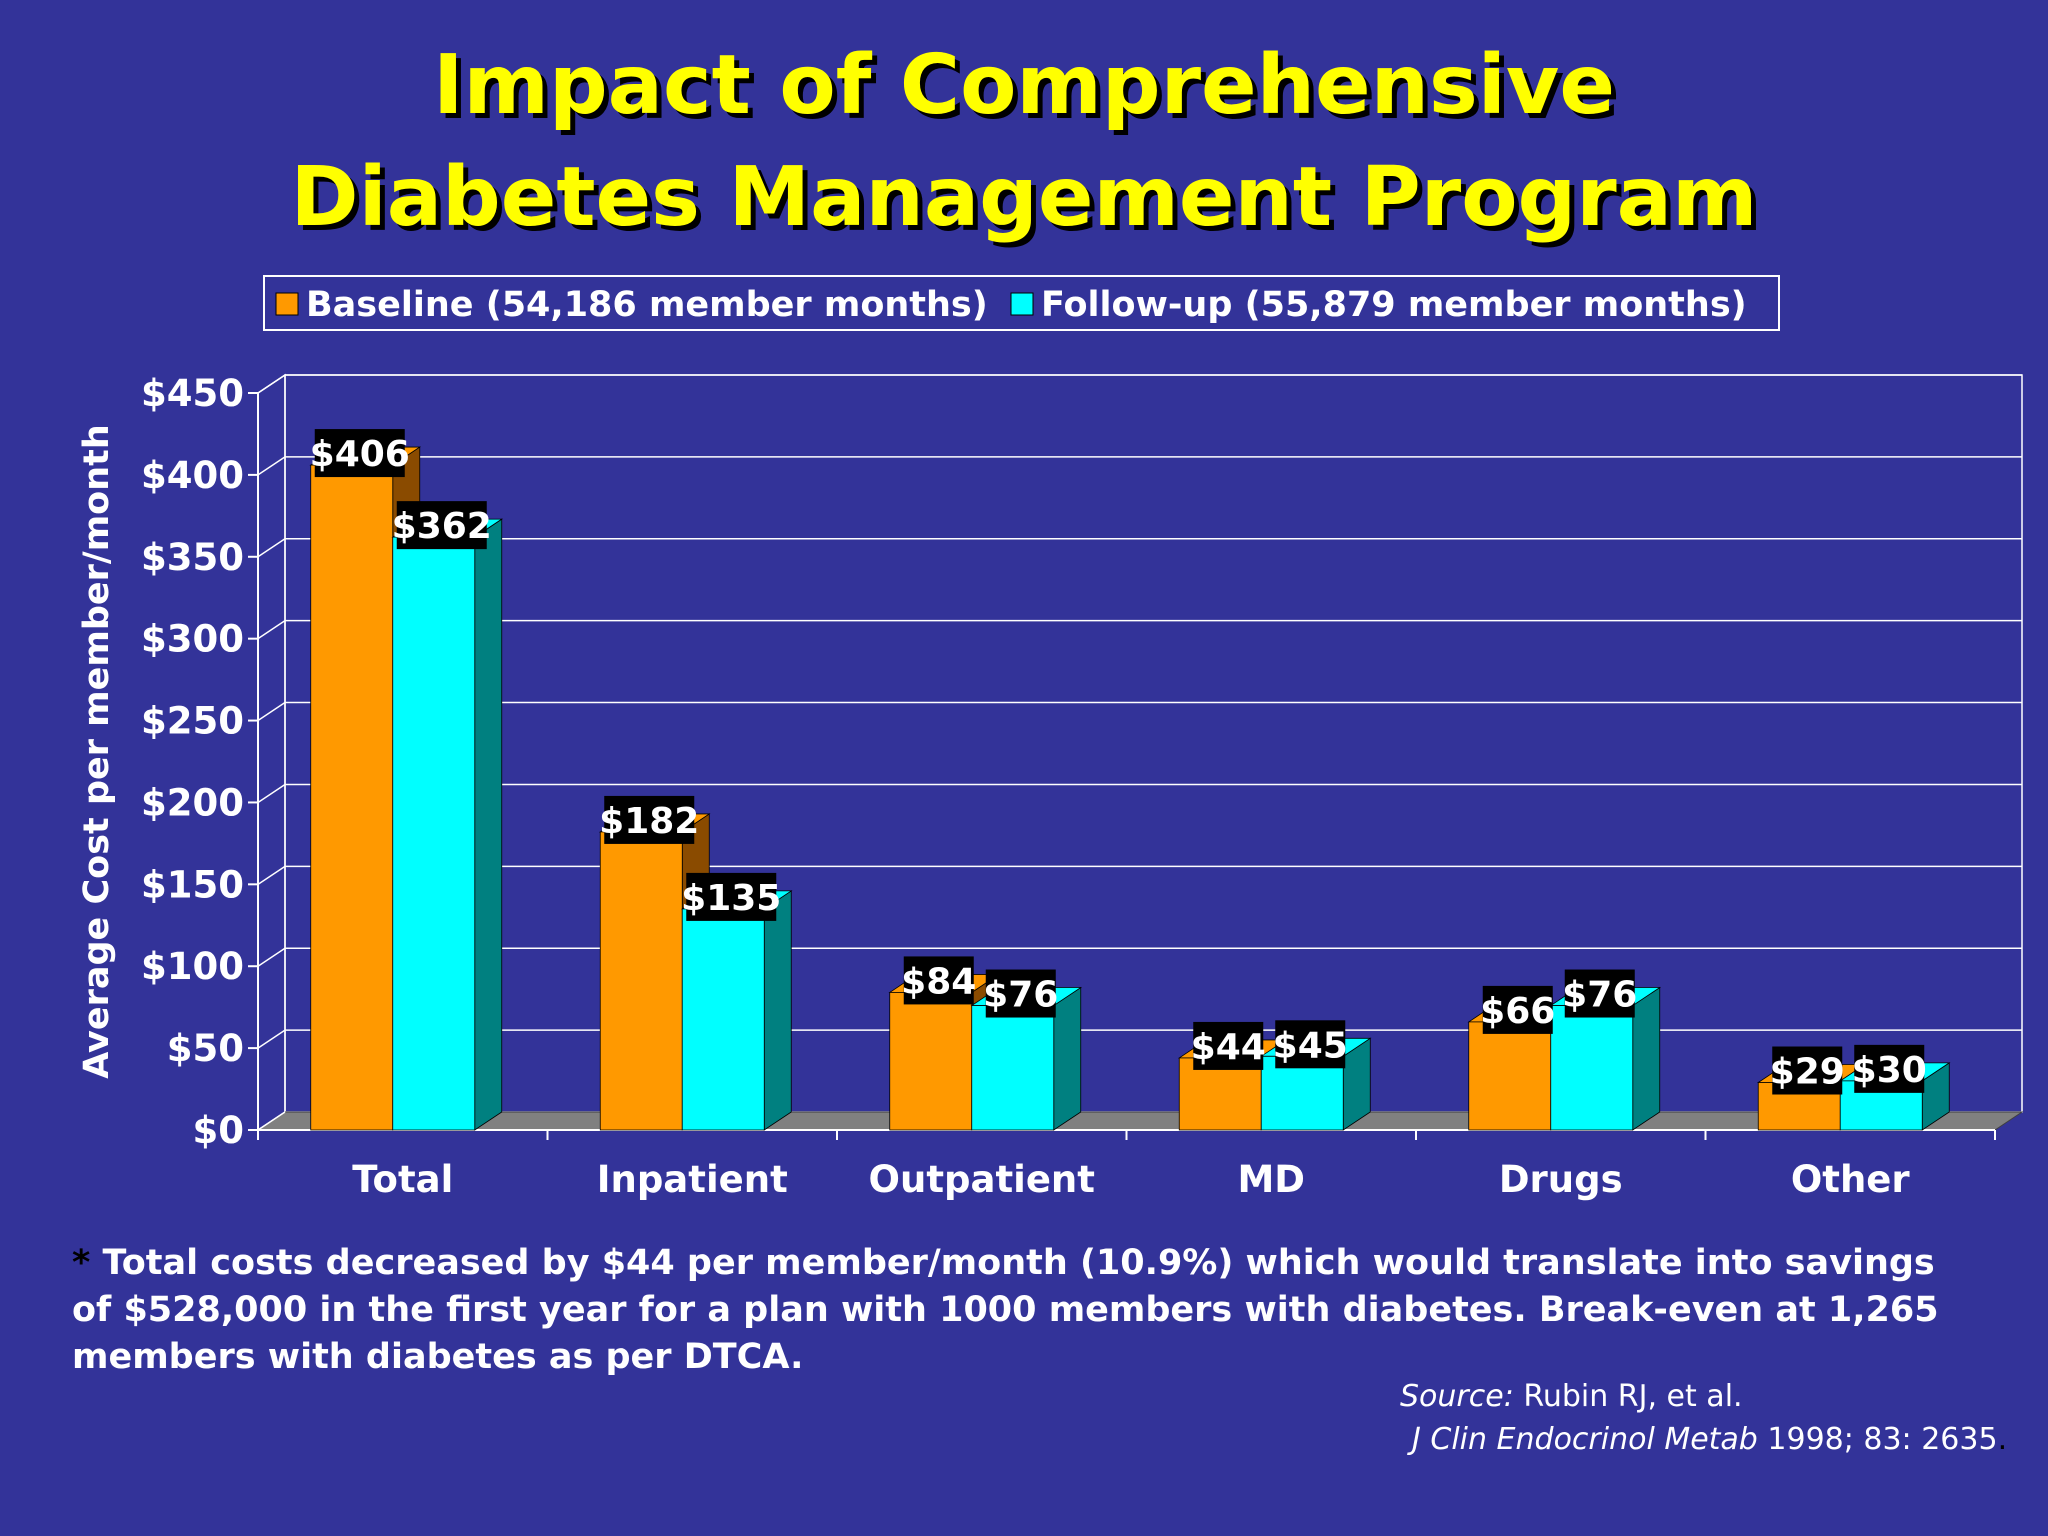 The image size is (2048, 1536). What do you see at coordinates (692, 1179) in the screenshot?
I see `x-tick-label: Inpatient` at bounding box center [692, 1179].